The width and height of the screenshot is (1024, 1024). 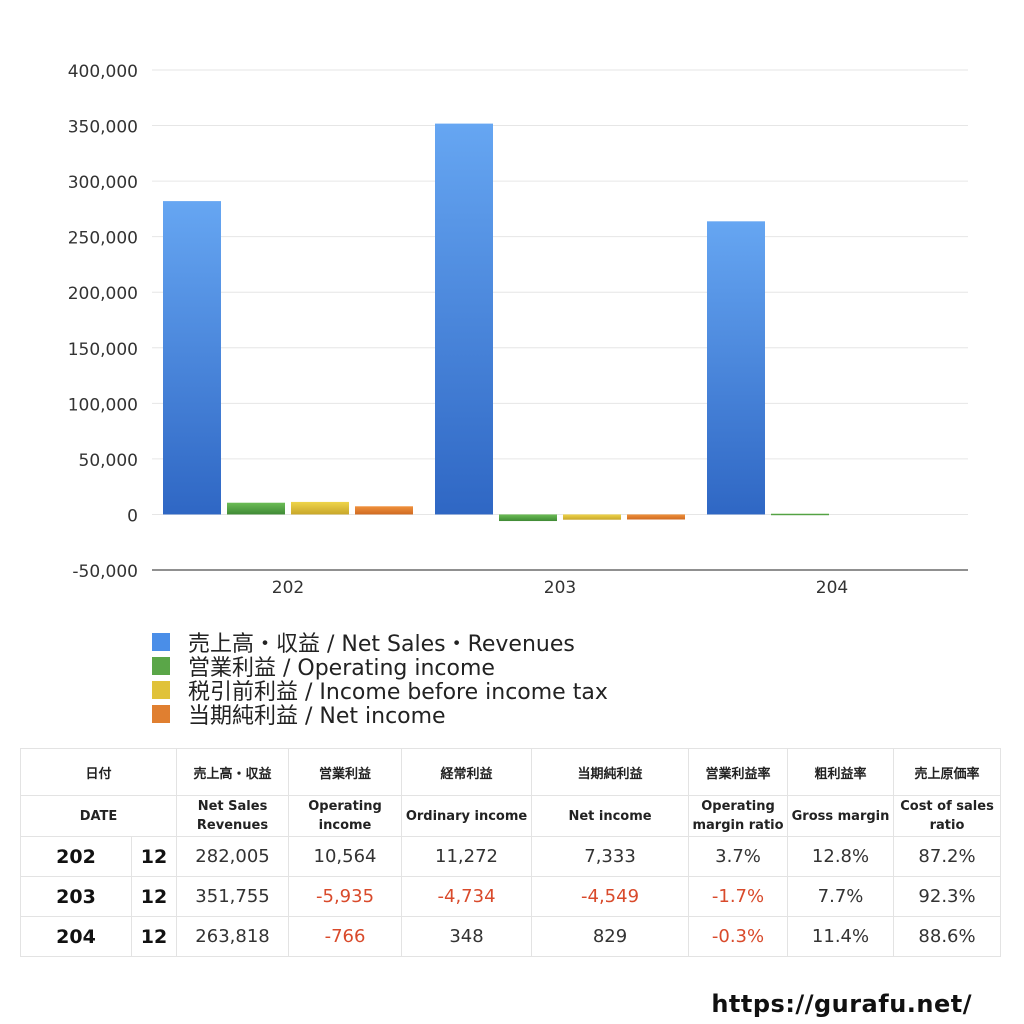 I want to click on header-row-jp: 日付 売上高・収益 営業利益 経常利益 当期純利益 営業利益率 粗利益率 売上原価率, so click(x=510, y=772).